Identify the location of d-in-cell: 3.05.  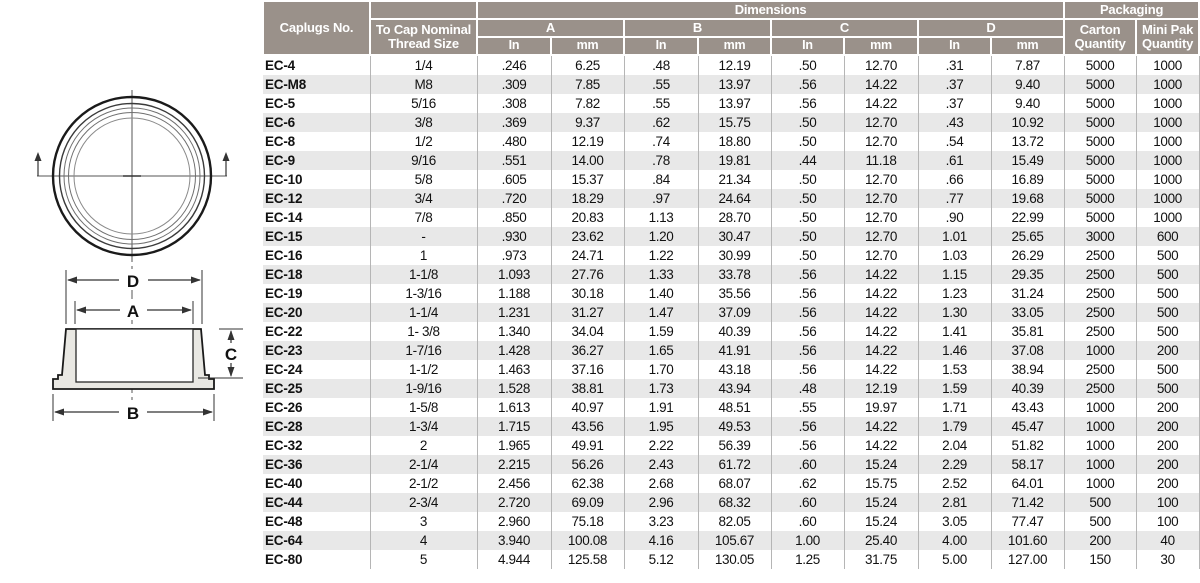
(955, 521).